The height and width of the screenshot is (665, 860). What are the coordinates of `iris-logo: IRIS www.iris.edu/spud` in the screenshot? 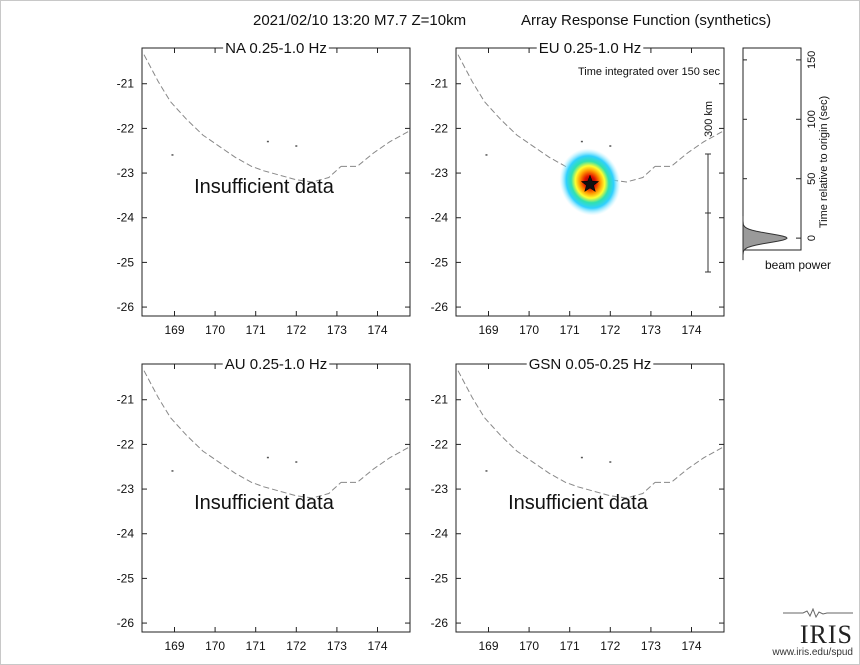 It's located at (812, 631).